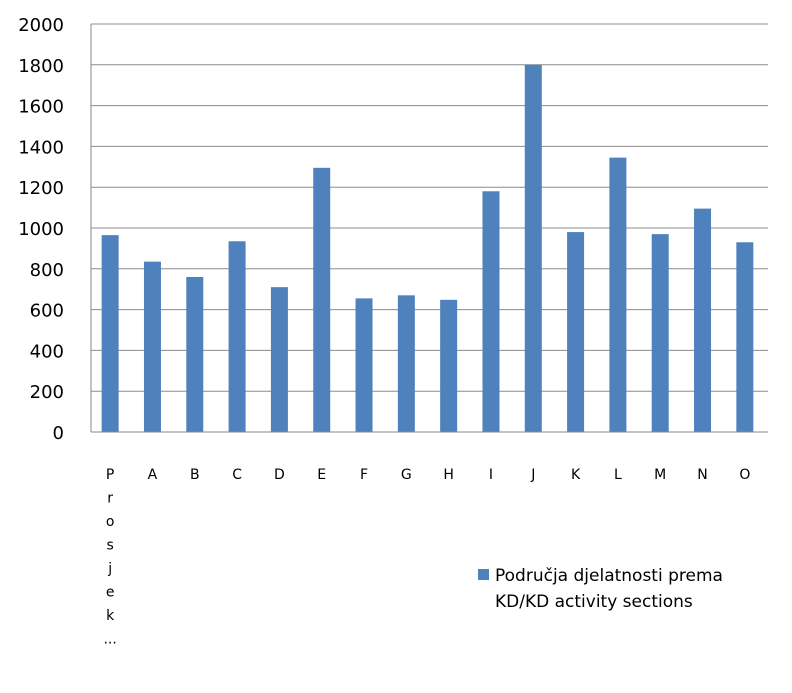  Describe the element at coordinates (47, 351) in the screenshot. I see `y-tick-label: 400` at that location.